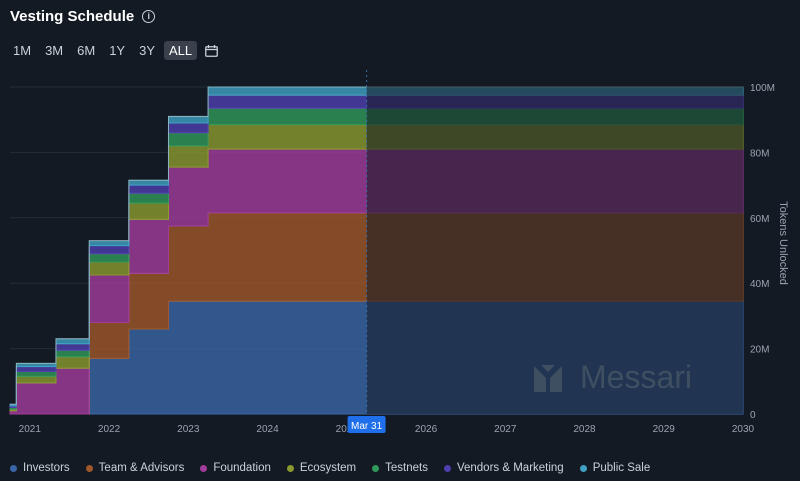 The width and height of the screenshot is (800, 481). I want to click on y-axis-label: Tokens Unlocked, so click(783, 243).